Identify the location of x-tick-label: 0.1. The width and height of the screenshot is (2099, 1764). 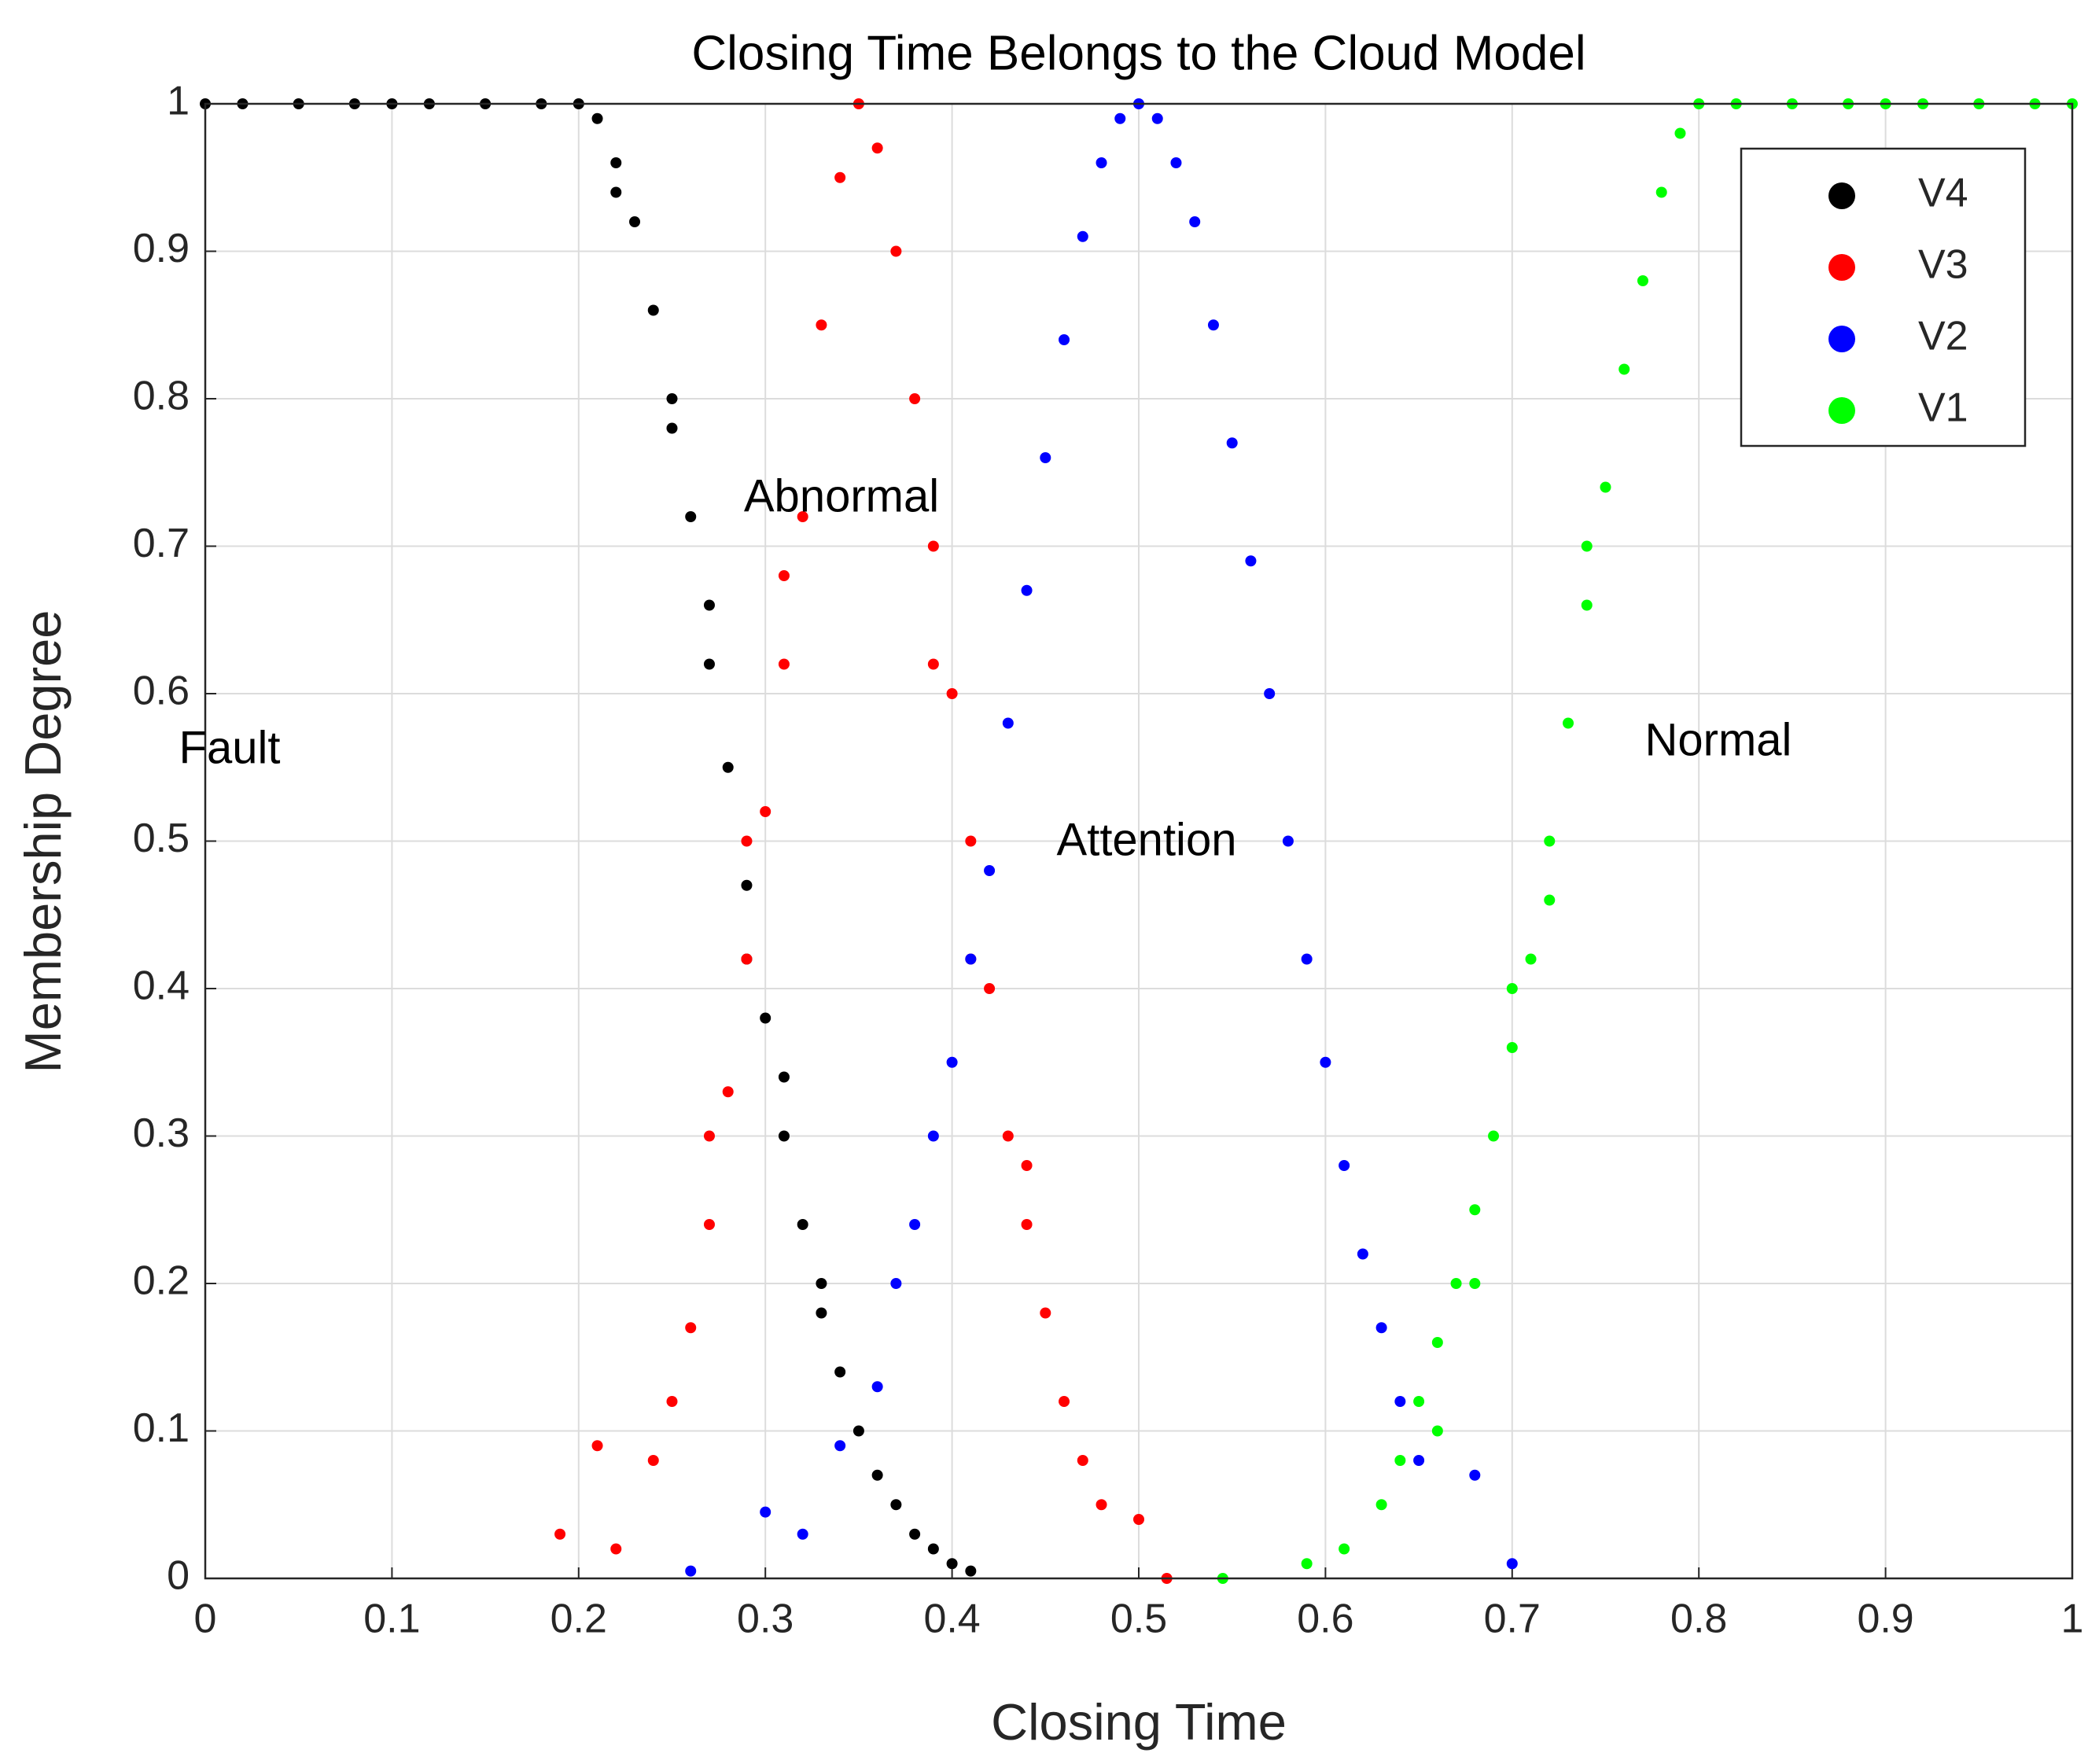
(391, 1619).